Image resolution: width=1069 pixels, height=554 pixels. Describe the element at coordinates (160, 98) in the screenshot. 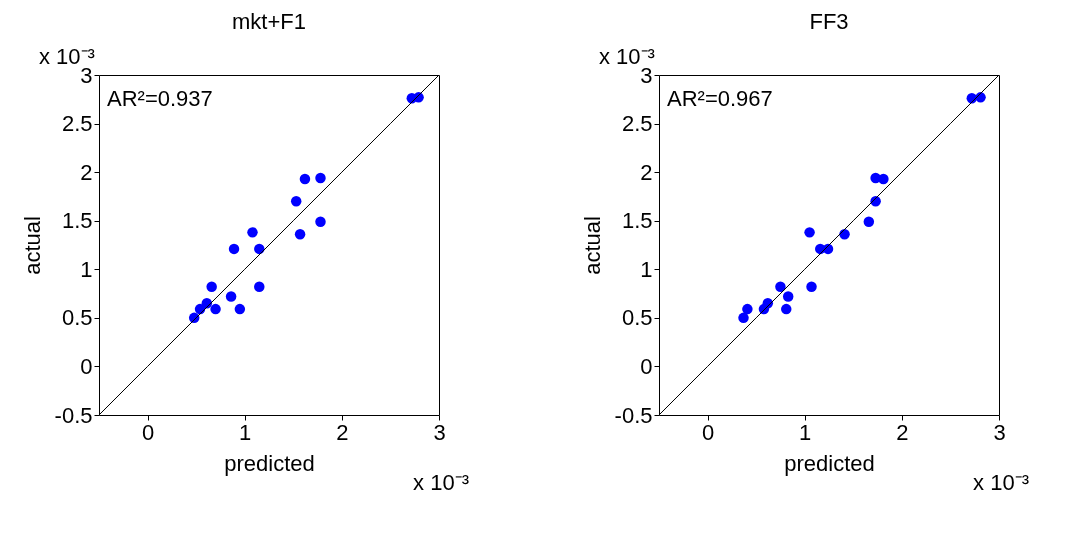

I see `annotation: AR²=0.937` at that location.